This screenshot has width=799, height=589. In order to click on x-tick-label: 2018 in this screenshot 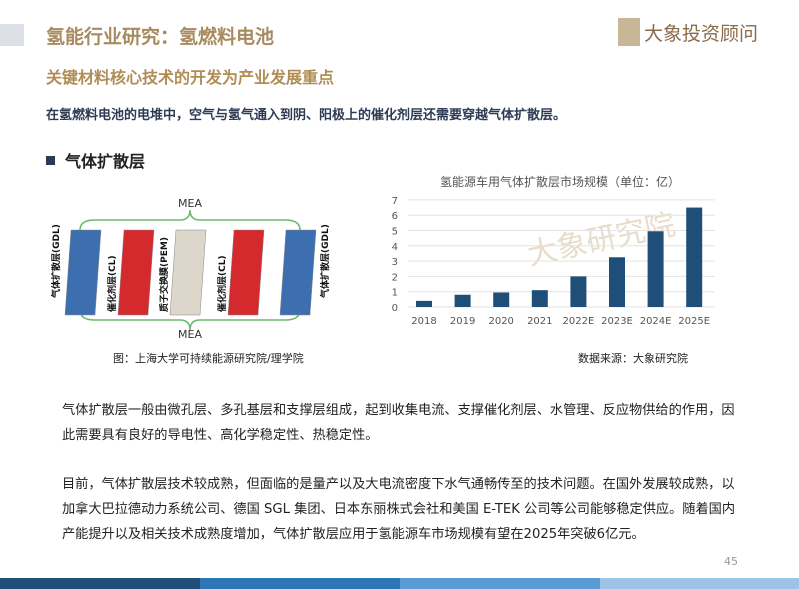, I will do `click(423, 321)`.